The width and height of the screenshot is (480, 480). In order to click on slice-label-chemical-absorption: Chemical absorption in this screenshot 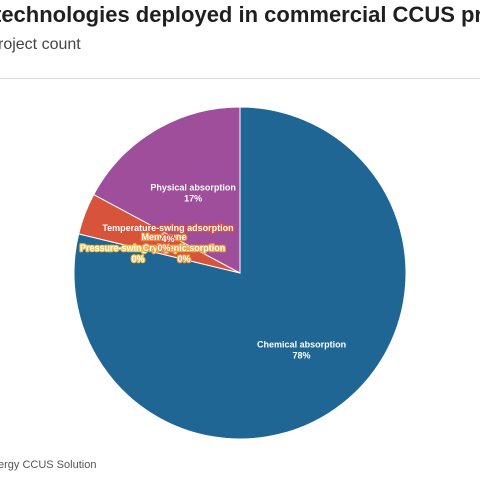, I will do `click(301, 344)`.